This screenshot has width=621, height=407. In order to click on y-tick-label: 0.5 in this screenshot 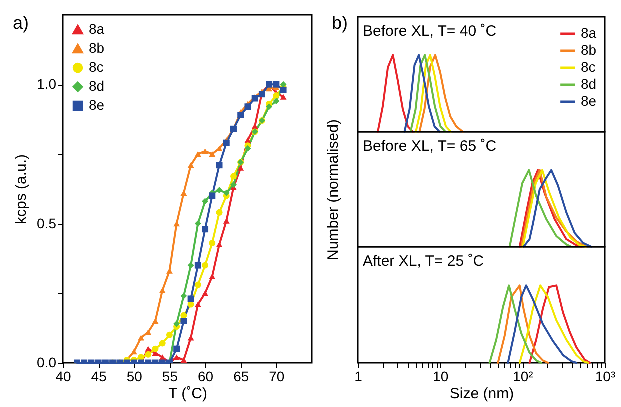, I will do `click(47, 223)`.